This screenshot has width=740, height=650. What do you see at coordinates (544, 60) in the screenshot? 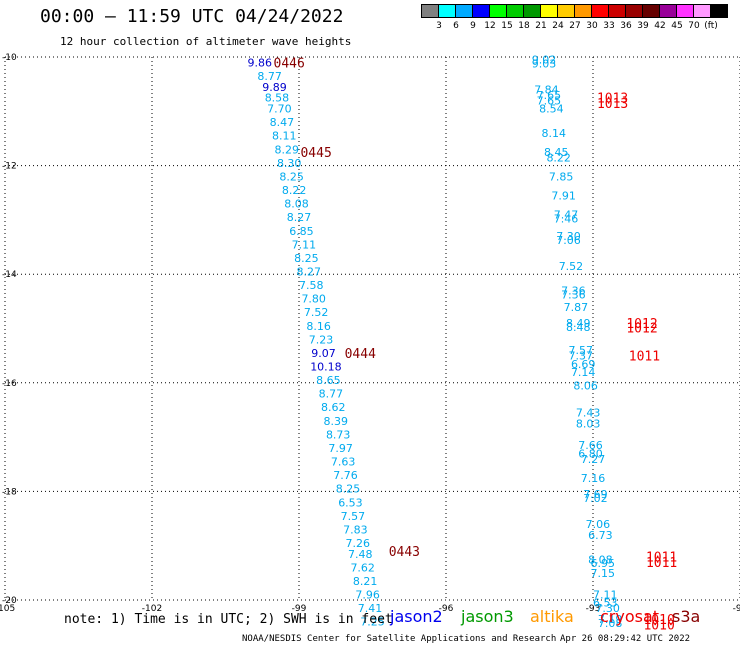
I see `wave-height-label-east: 9.02` at bounding box center [544, 60].